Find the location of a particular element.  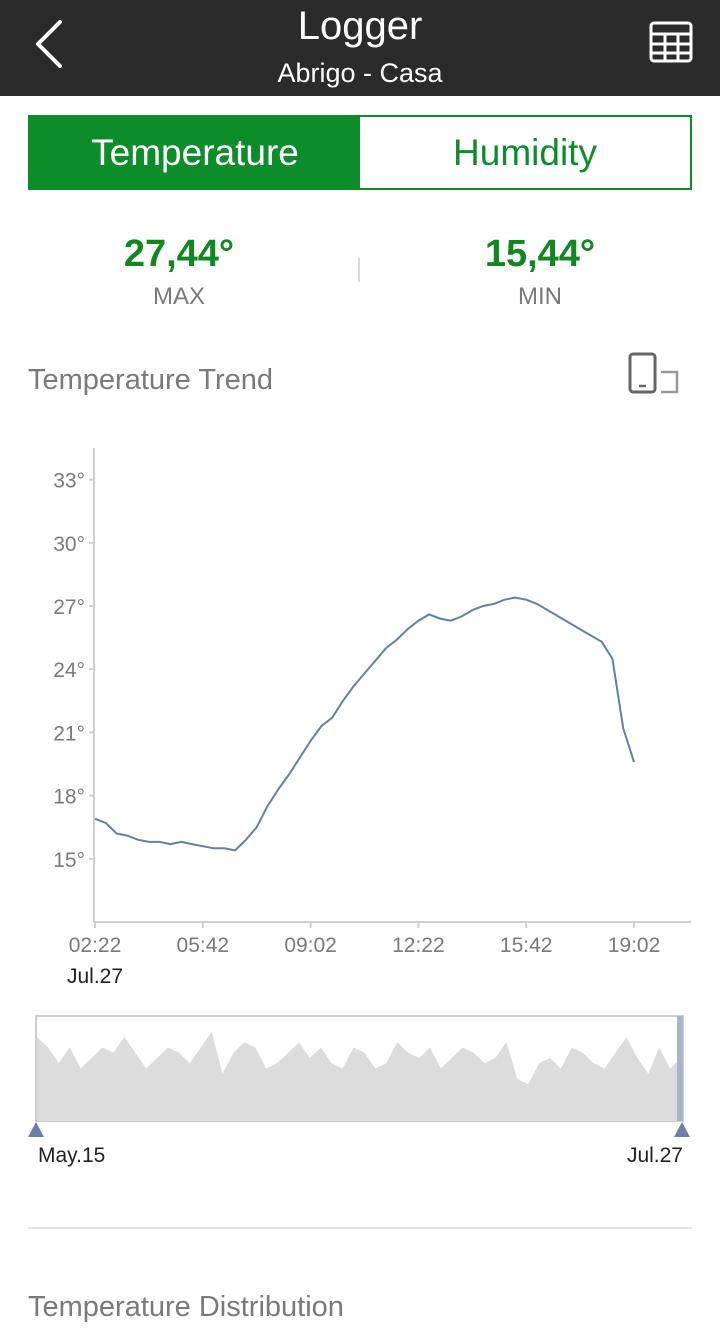

stat-divider is located at coordinates (359, 270).